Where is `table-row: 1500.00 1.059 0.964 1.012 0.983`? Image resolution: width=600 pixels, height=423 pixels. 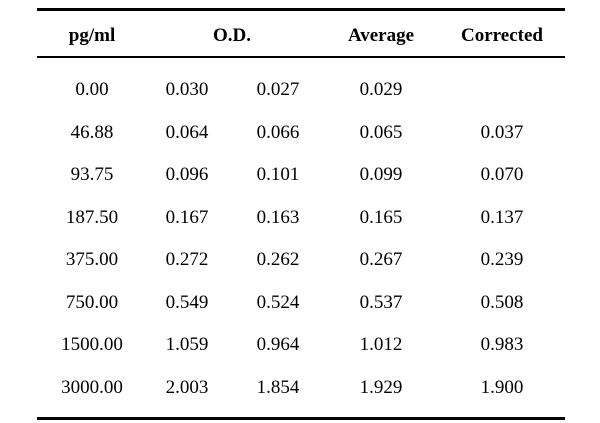 table-row: 1500.00 1.059 0.964 1.012 0.983 is located at coordinates (301, 345).